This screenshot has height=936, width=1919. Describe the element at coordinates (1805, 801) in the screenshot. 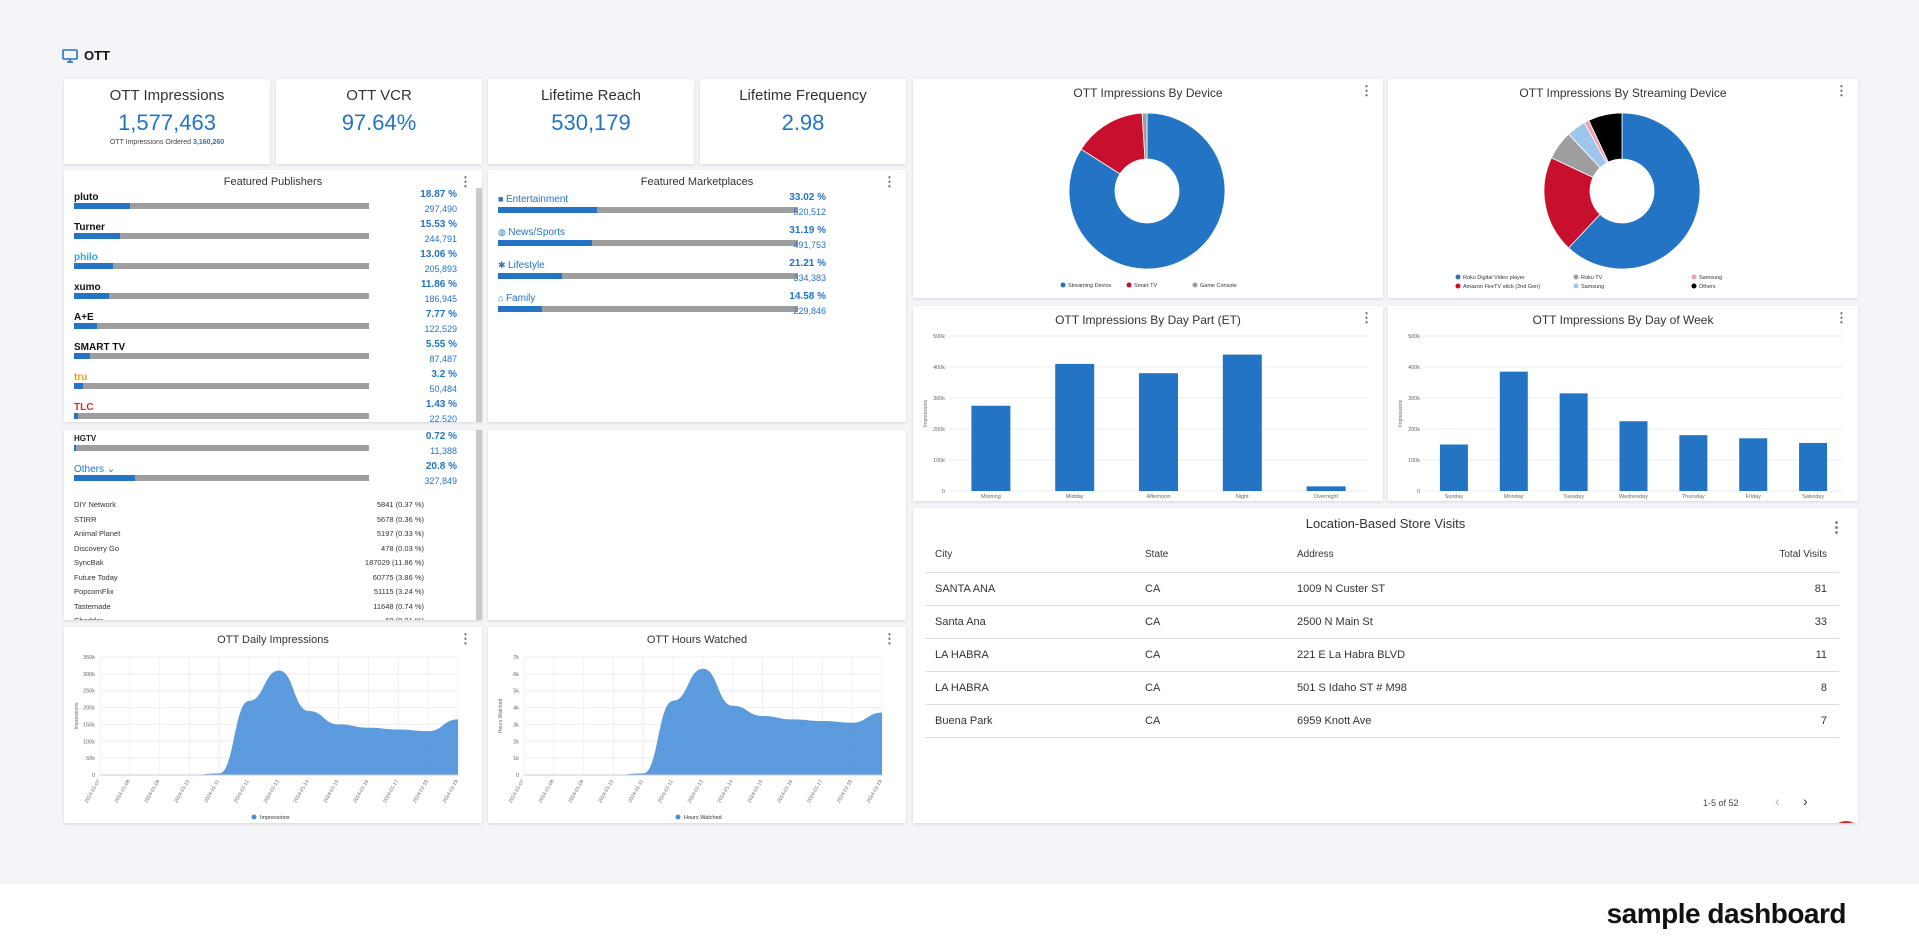

I see `next-page-button: ›` at that location.